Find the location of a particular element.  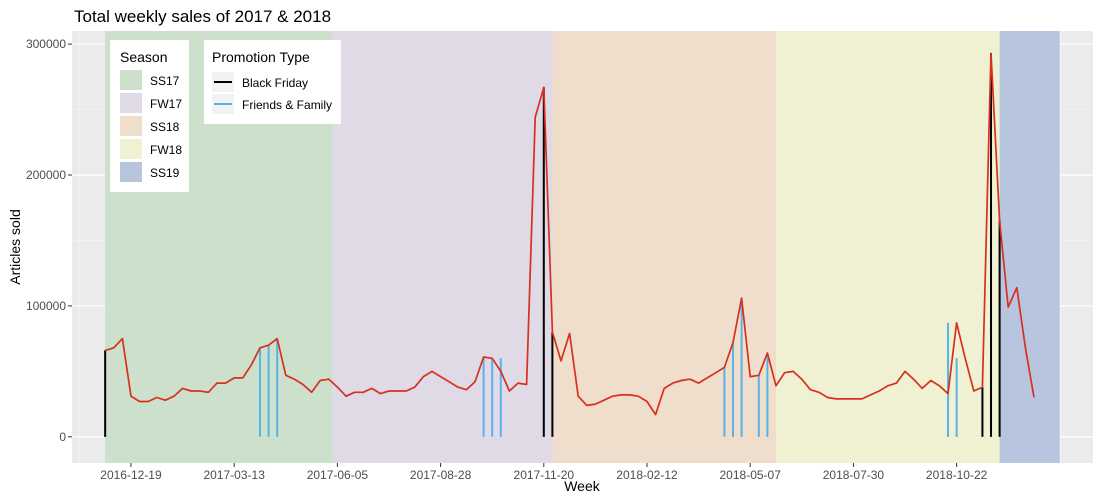

x-tick-label: 2018-02-12 is located at coordinates (647, 475).